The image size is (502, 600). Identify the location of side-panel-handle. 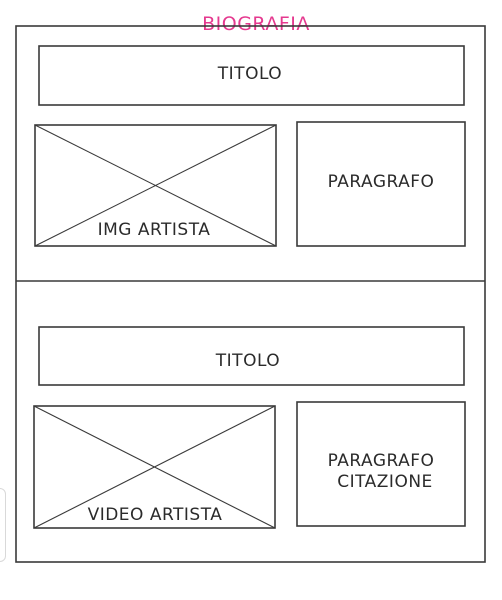
(3, 525).